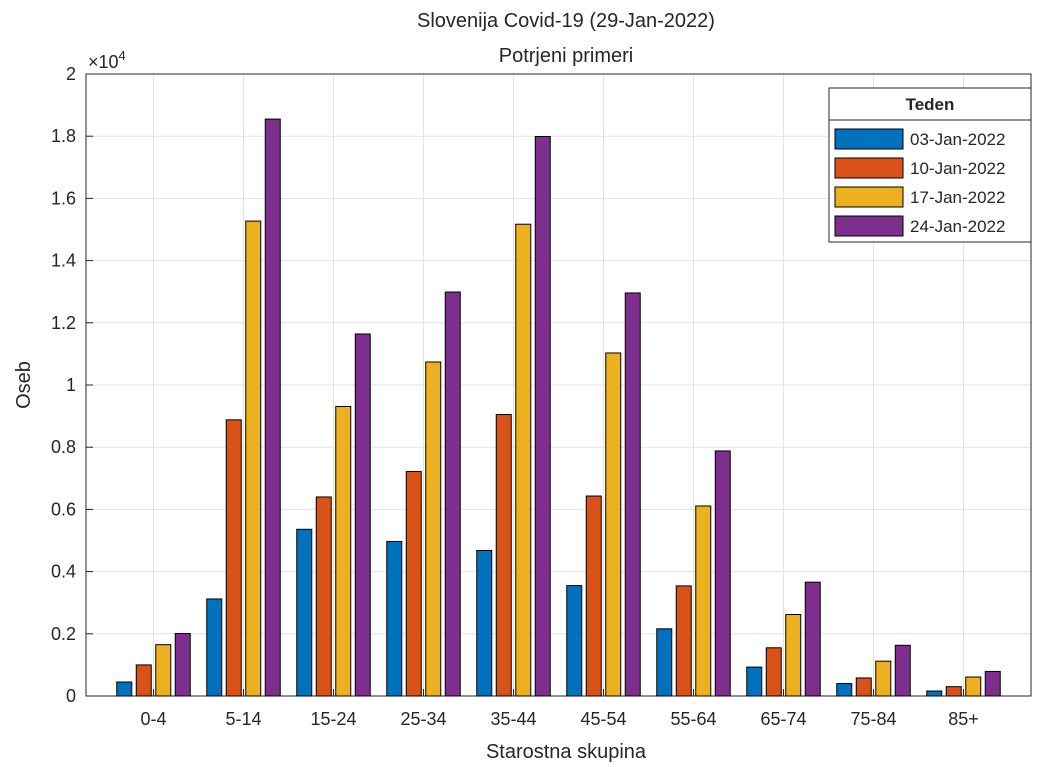  I want to click on y-axis-label: Oseb, so click(24, 385).